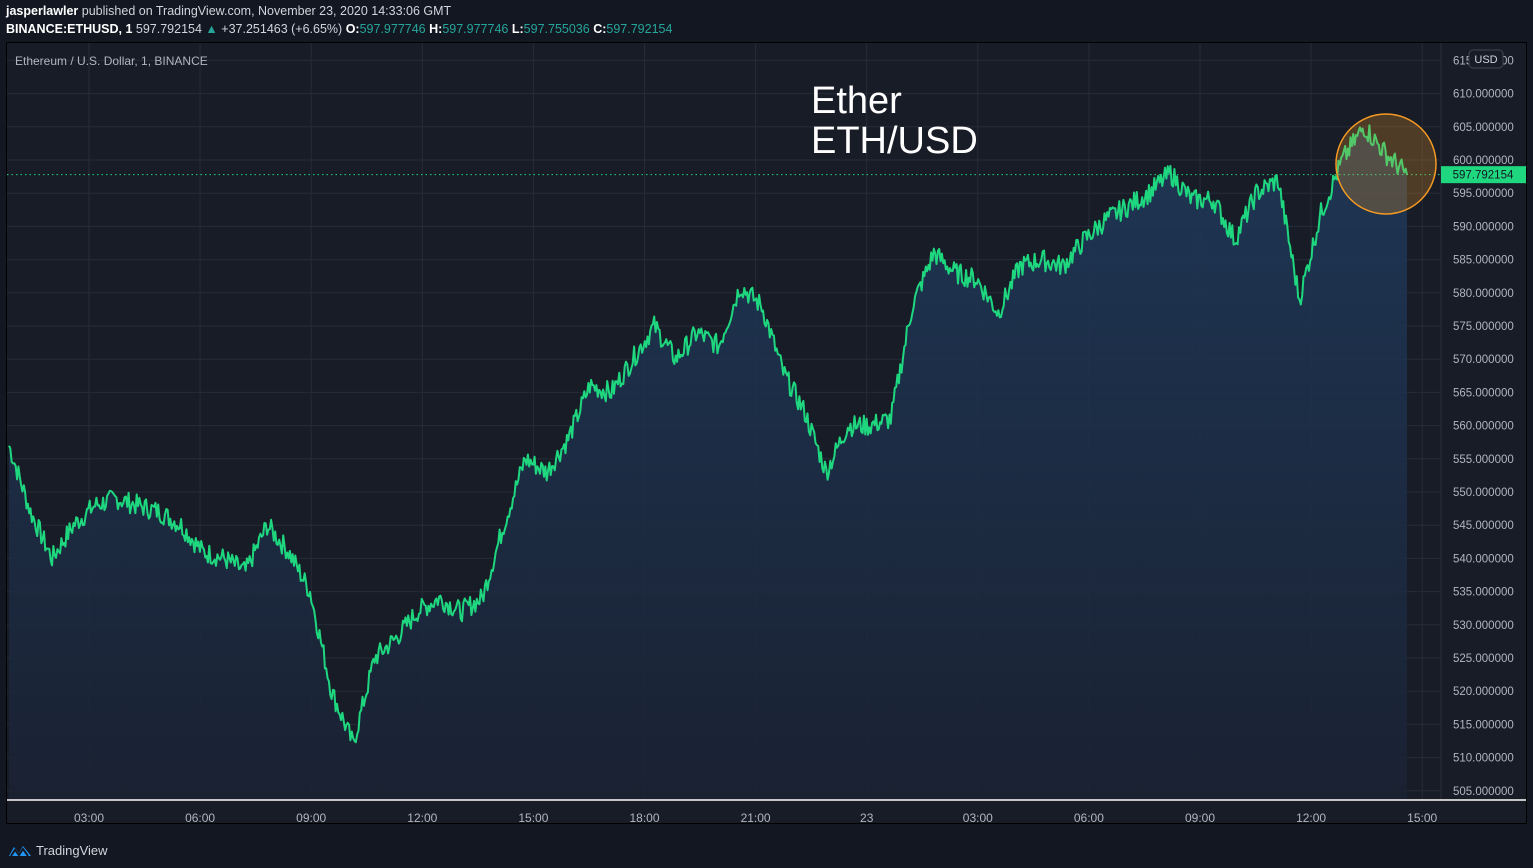 The width and height of the screenshot is (1533, 868). What do you see at coordinates (1483, 261) in the screenshot?
I see `svg-text: 585.000000` at bounding box center [1483, 261].